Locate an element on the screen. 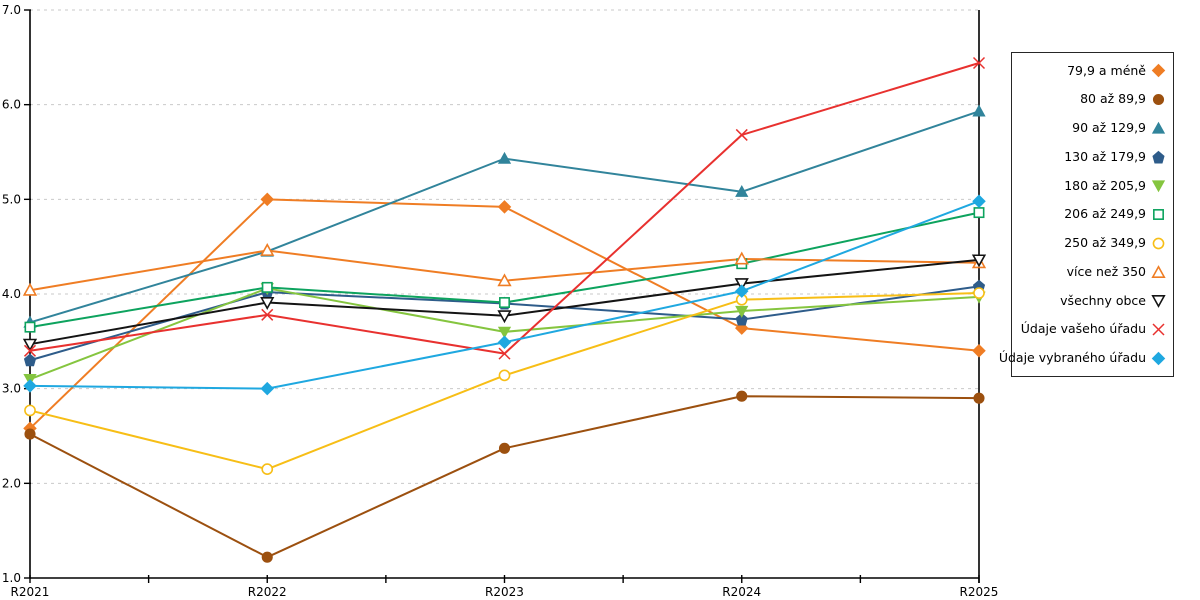  legend-item-label: 90 až 129,9 is located at coordinates (1109, 127).